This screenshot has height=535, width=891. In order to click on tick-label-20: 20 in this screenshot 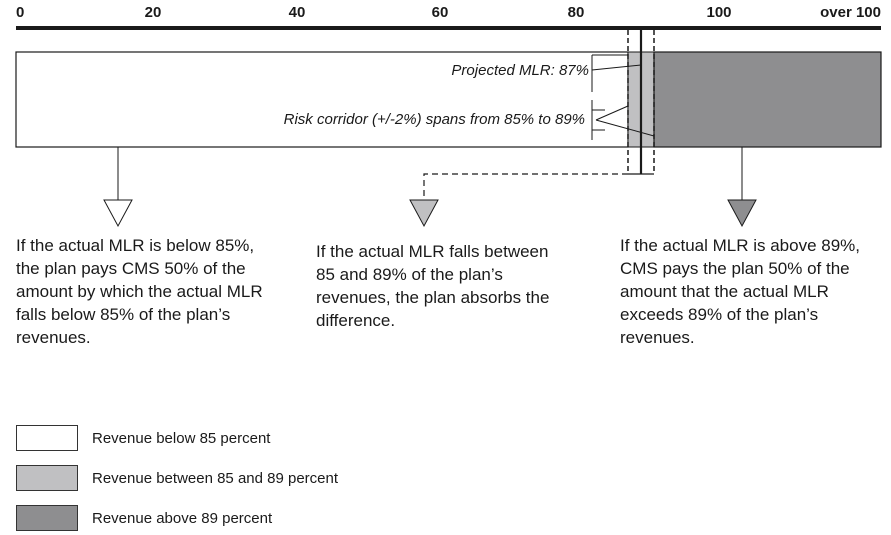, I will do `click(153, 12)`.